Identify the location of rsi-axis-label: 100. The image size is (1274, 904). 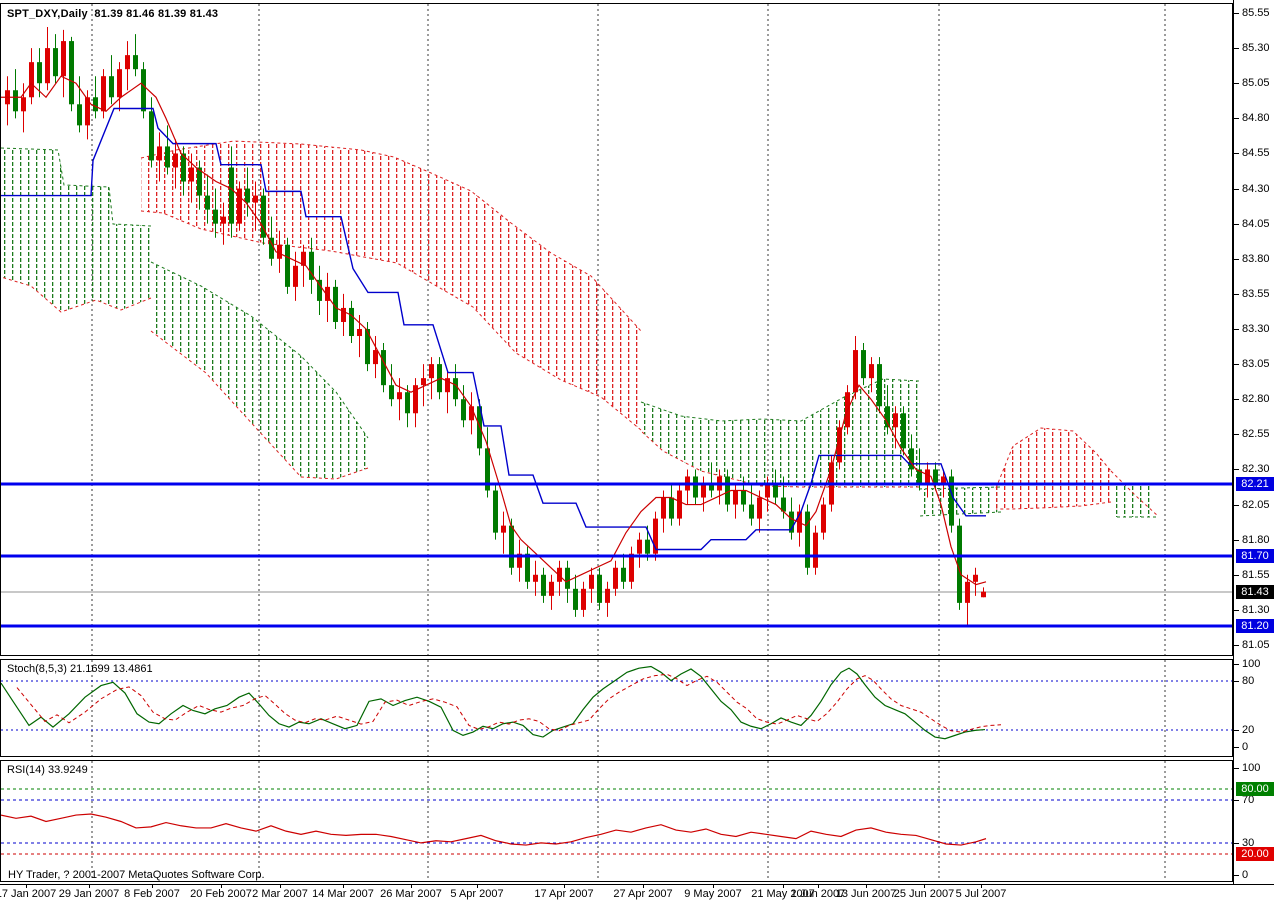
(1251, 768).